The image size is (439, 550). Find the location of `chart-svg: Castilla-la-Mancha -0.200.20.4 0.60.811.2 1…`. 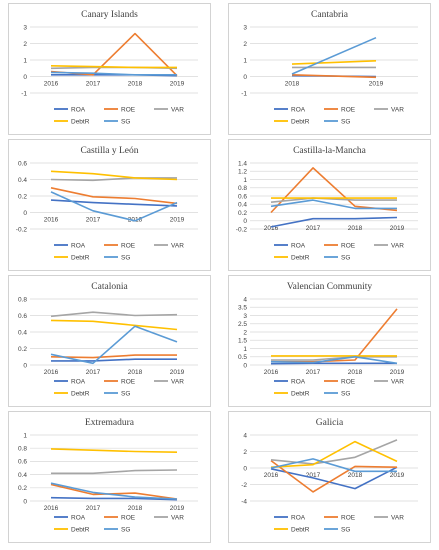

chart-svg: Castilla-la-Mancha -0.200.20.4 0.60.811.2 1… is located at coordinates (329, 205).